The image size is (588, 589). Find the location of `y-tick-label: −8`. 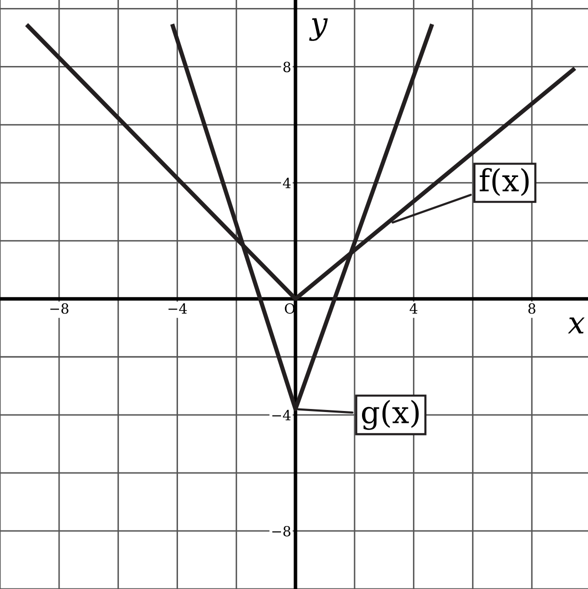

y-tick-label: −8 is located at coordinates (281, 531).